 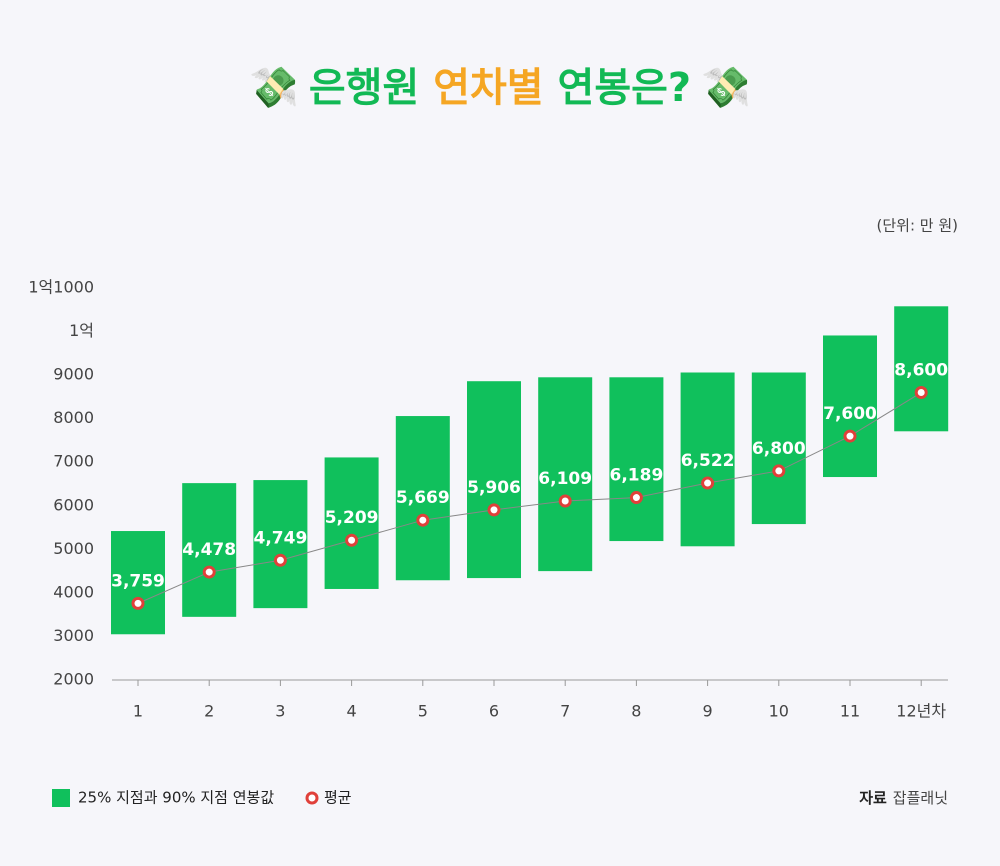 What do you see at coordinates (138, 711) in the screenshot?
I see `x-tick-label: 1` at bounding box center [138, 711].